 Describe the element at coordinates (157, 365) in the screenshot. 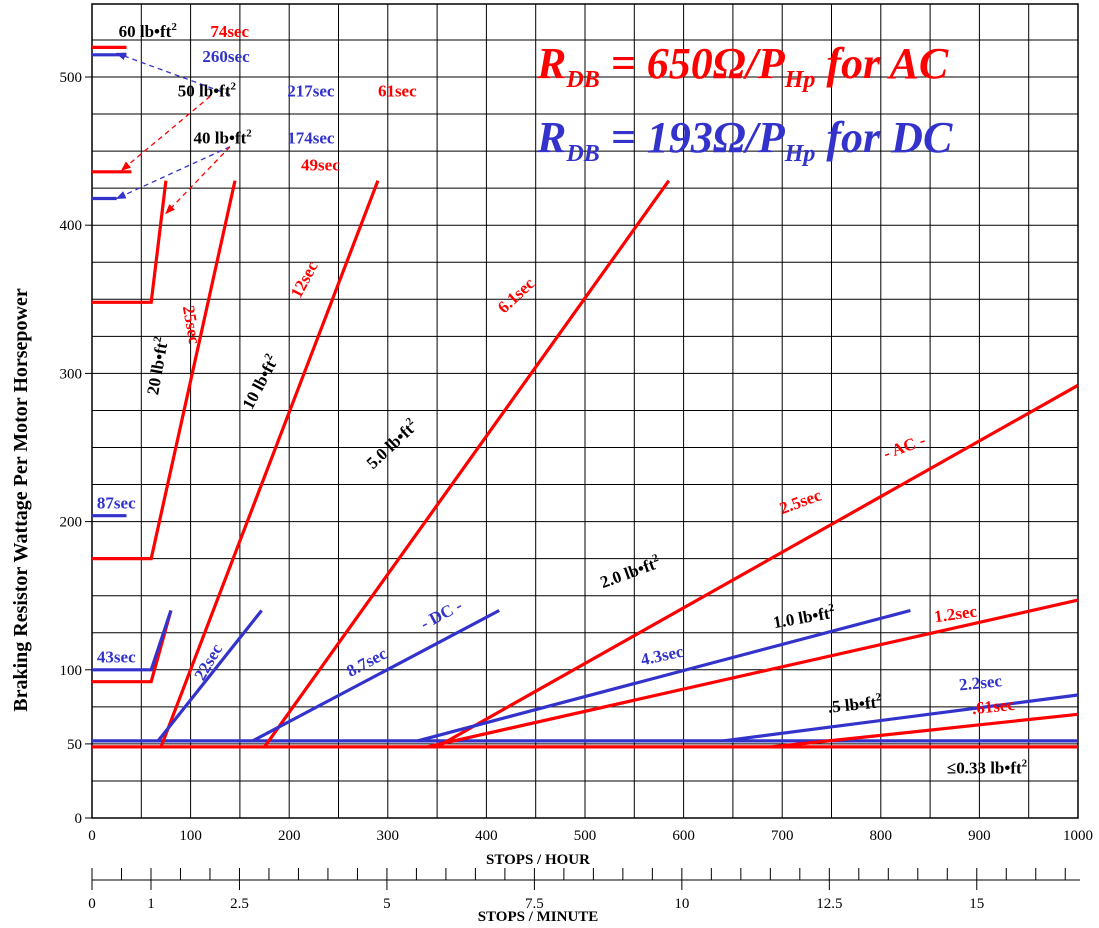

I see `line-annotation: 20 lb•ft2` at that location.